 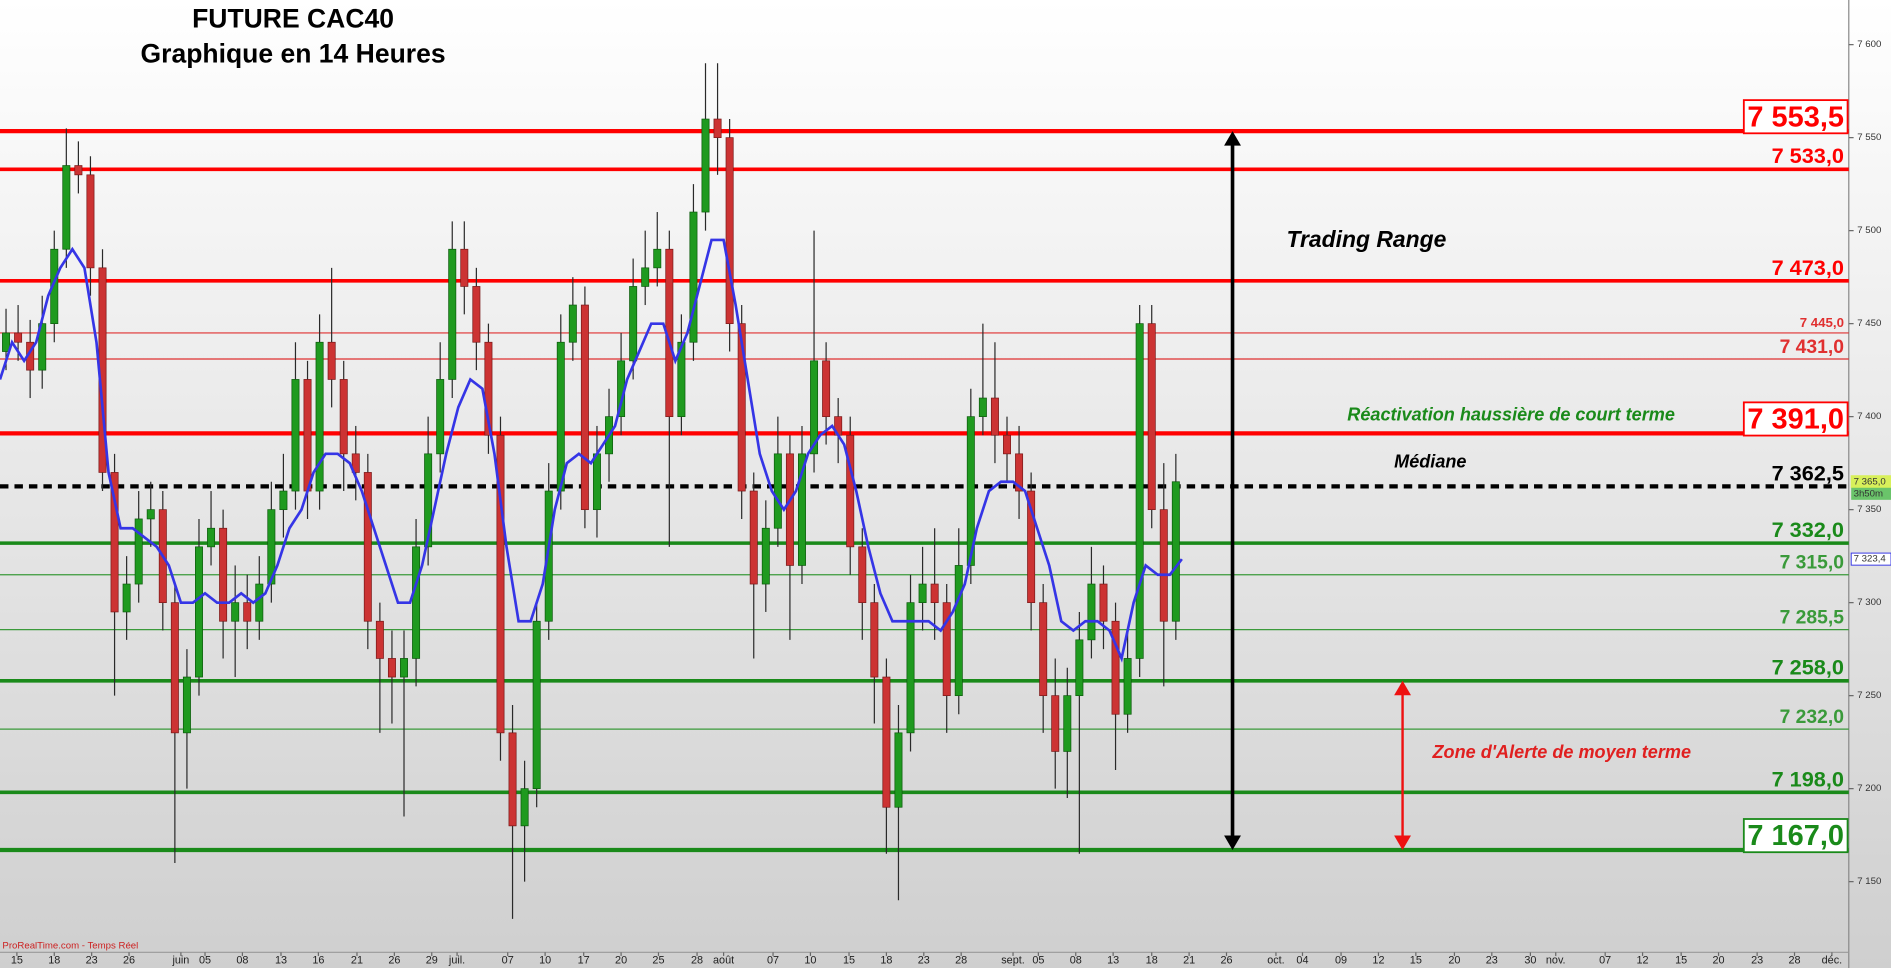 I want to click on level-label: 7 362,5, so click(x=1808, y=472).